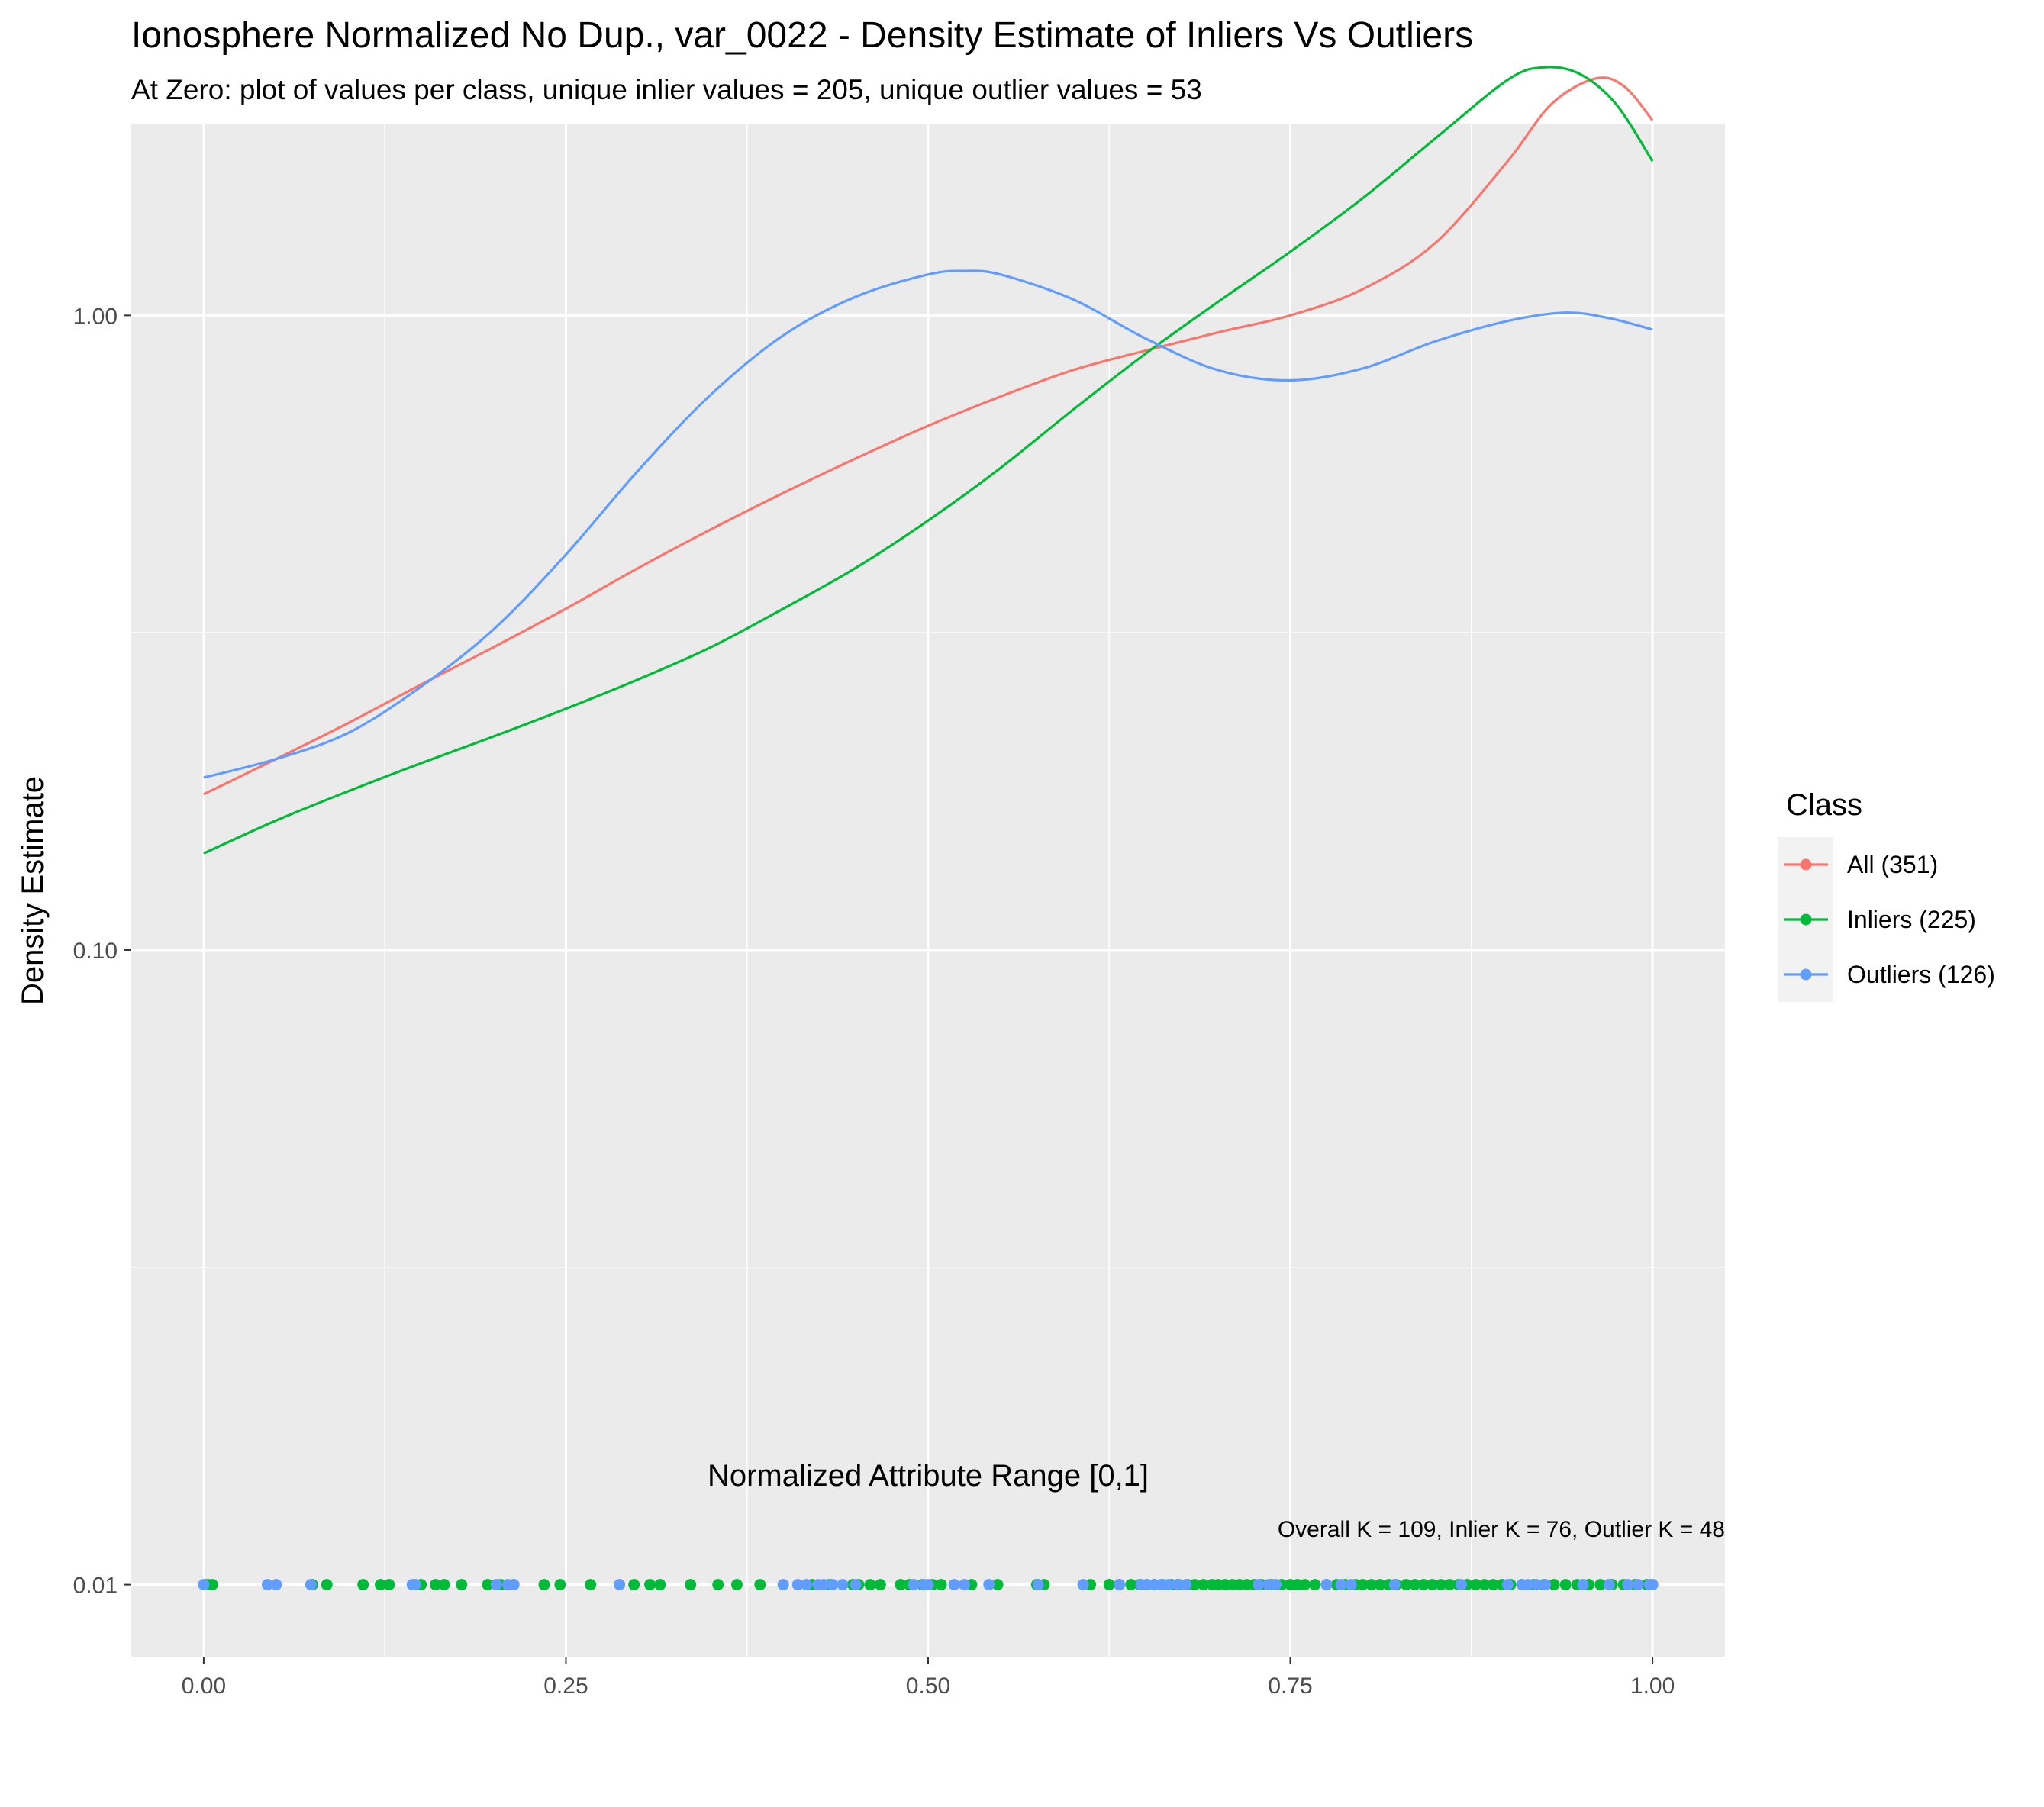 This screenshot has width=2044, height=1807. I want to click on x-tick-label: 0.75, so click(1290, 1686).